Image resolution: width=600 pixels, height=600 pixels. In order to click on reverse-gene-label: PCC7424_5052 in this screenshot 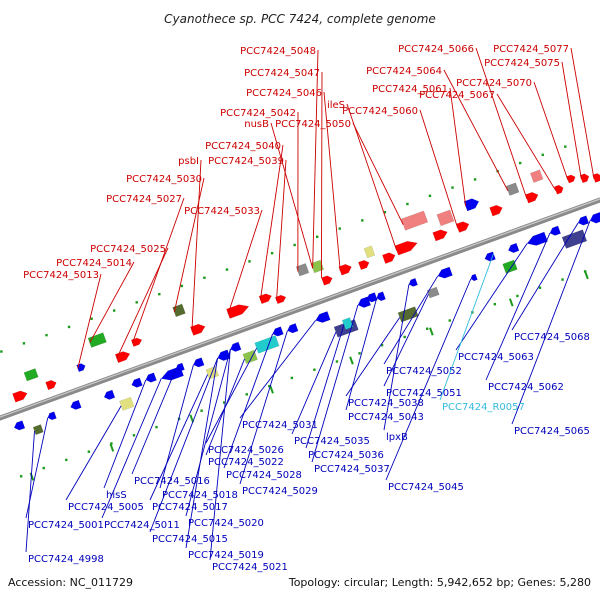, I will do `click(424, 371)`.